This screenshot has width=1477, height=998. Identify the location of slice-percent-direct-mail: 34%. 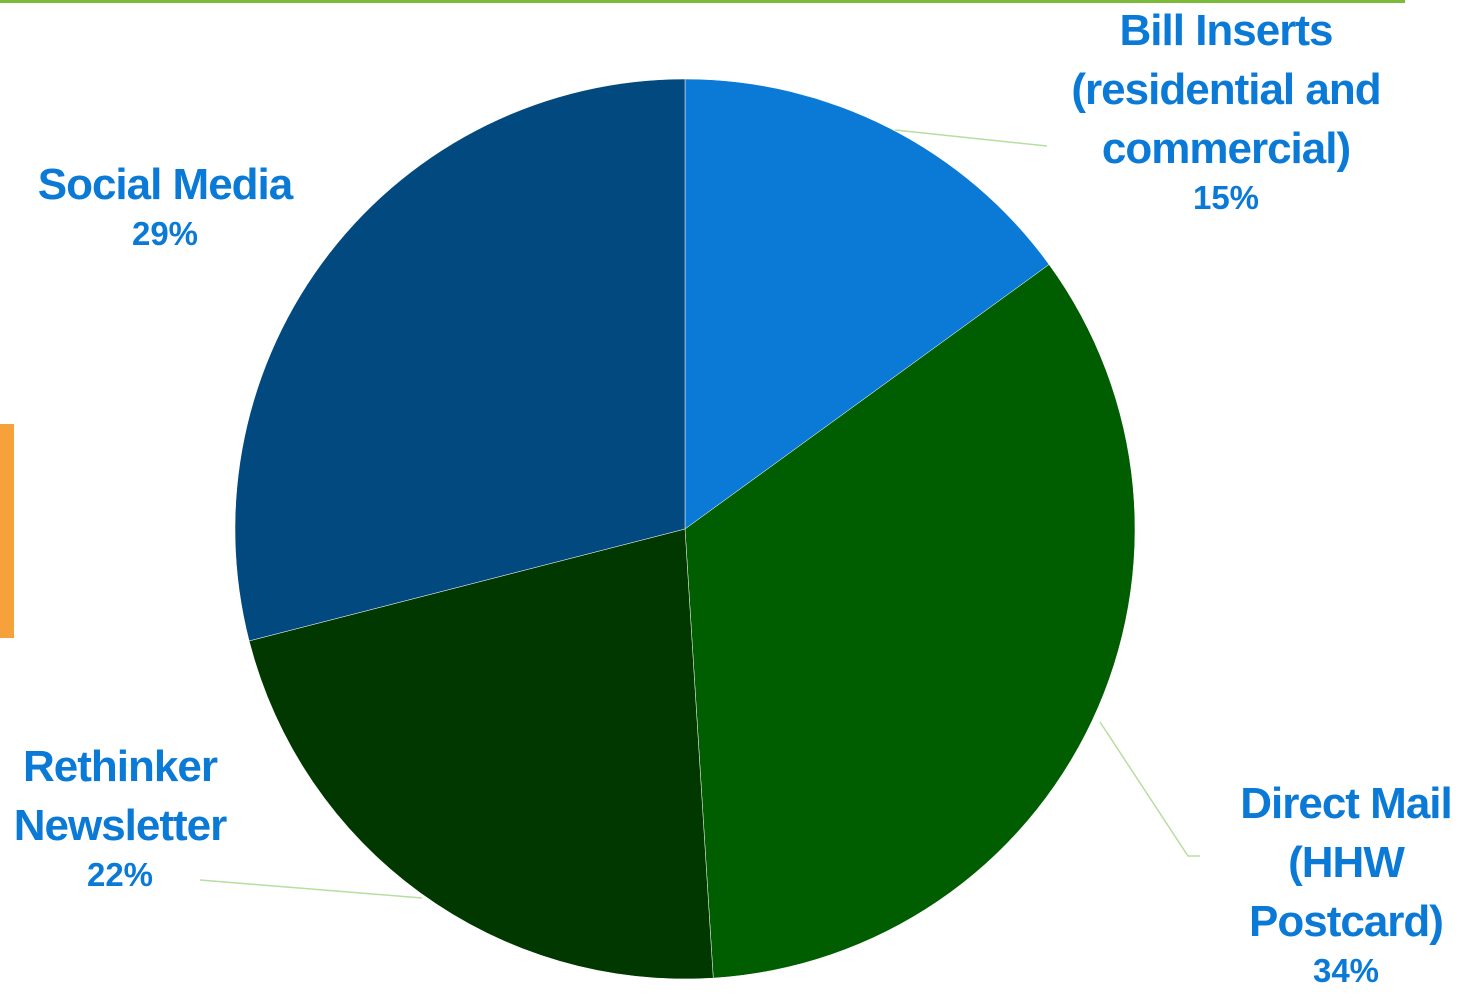
(1346, 970).